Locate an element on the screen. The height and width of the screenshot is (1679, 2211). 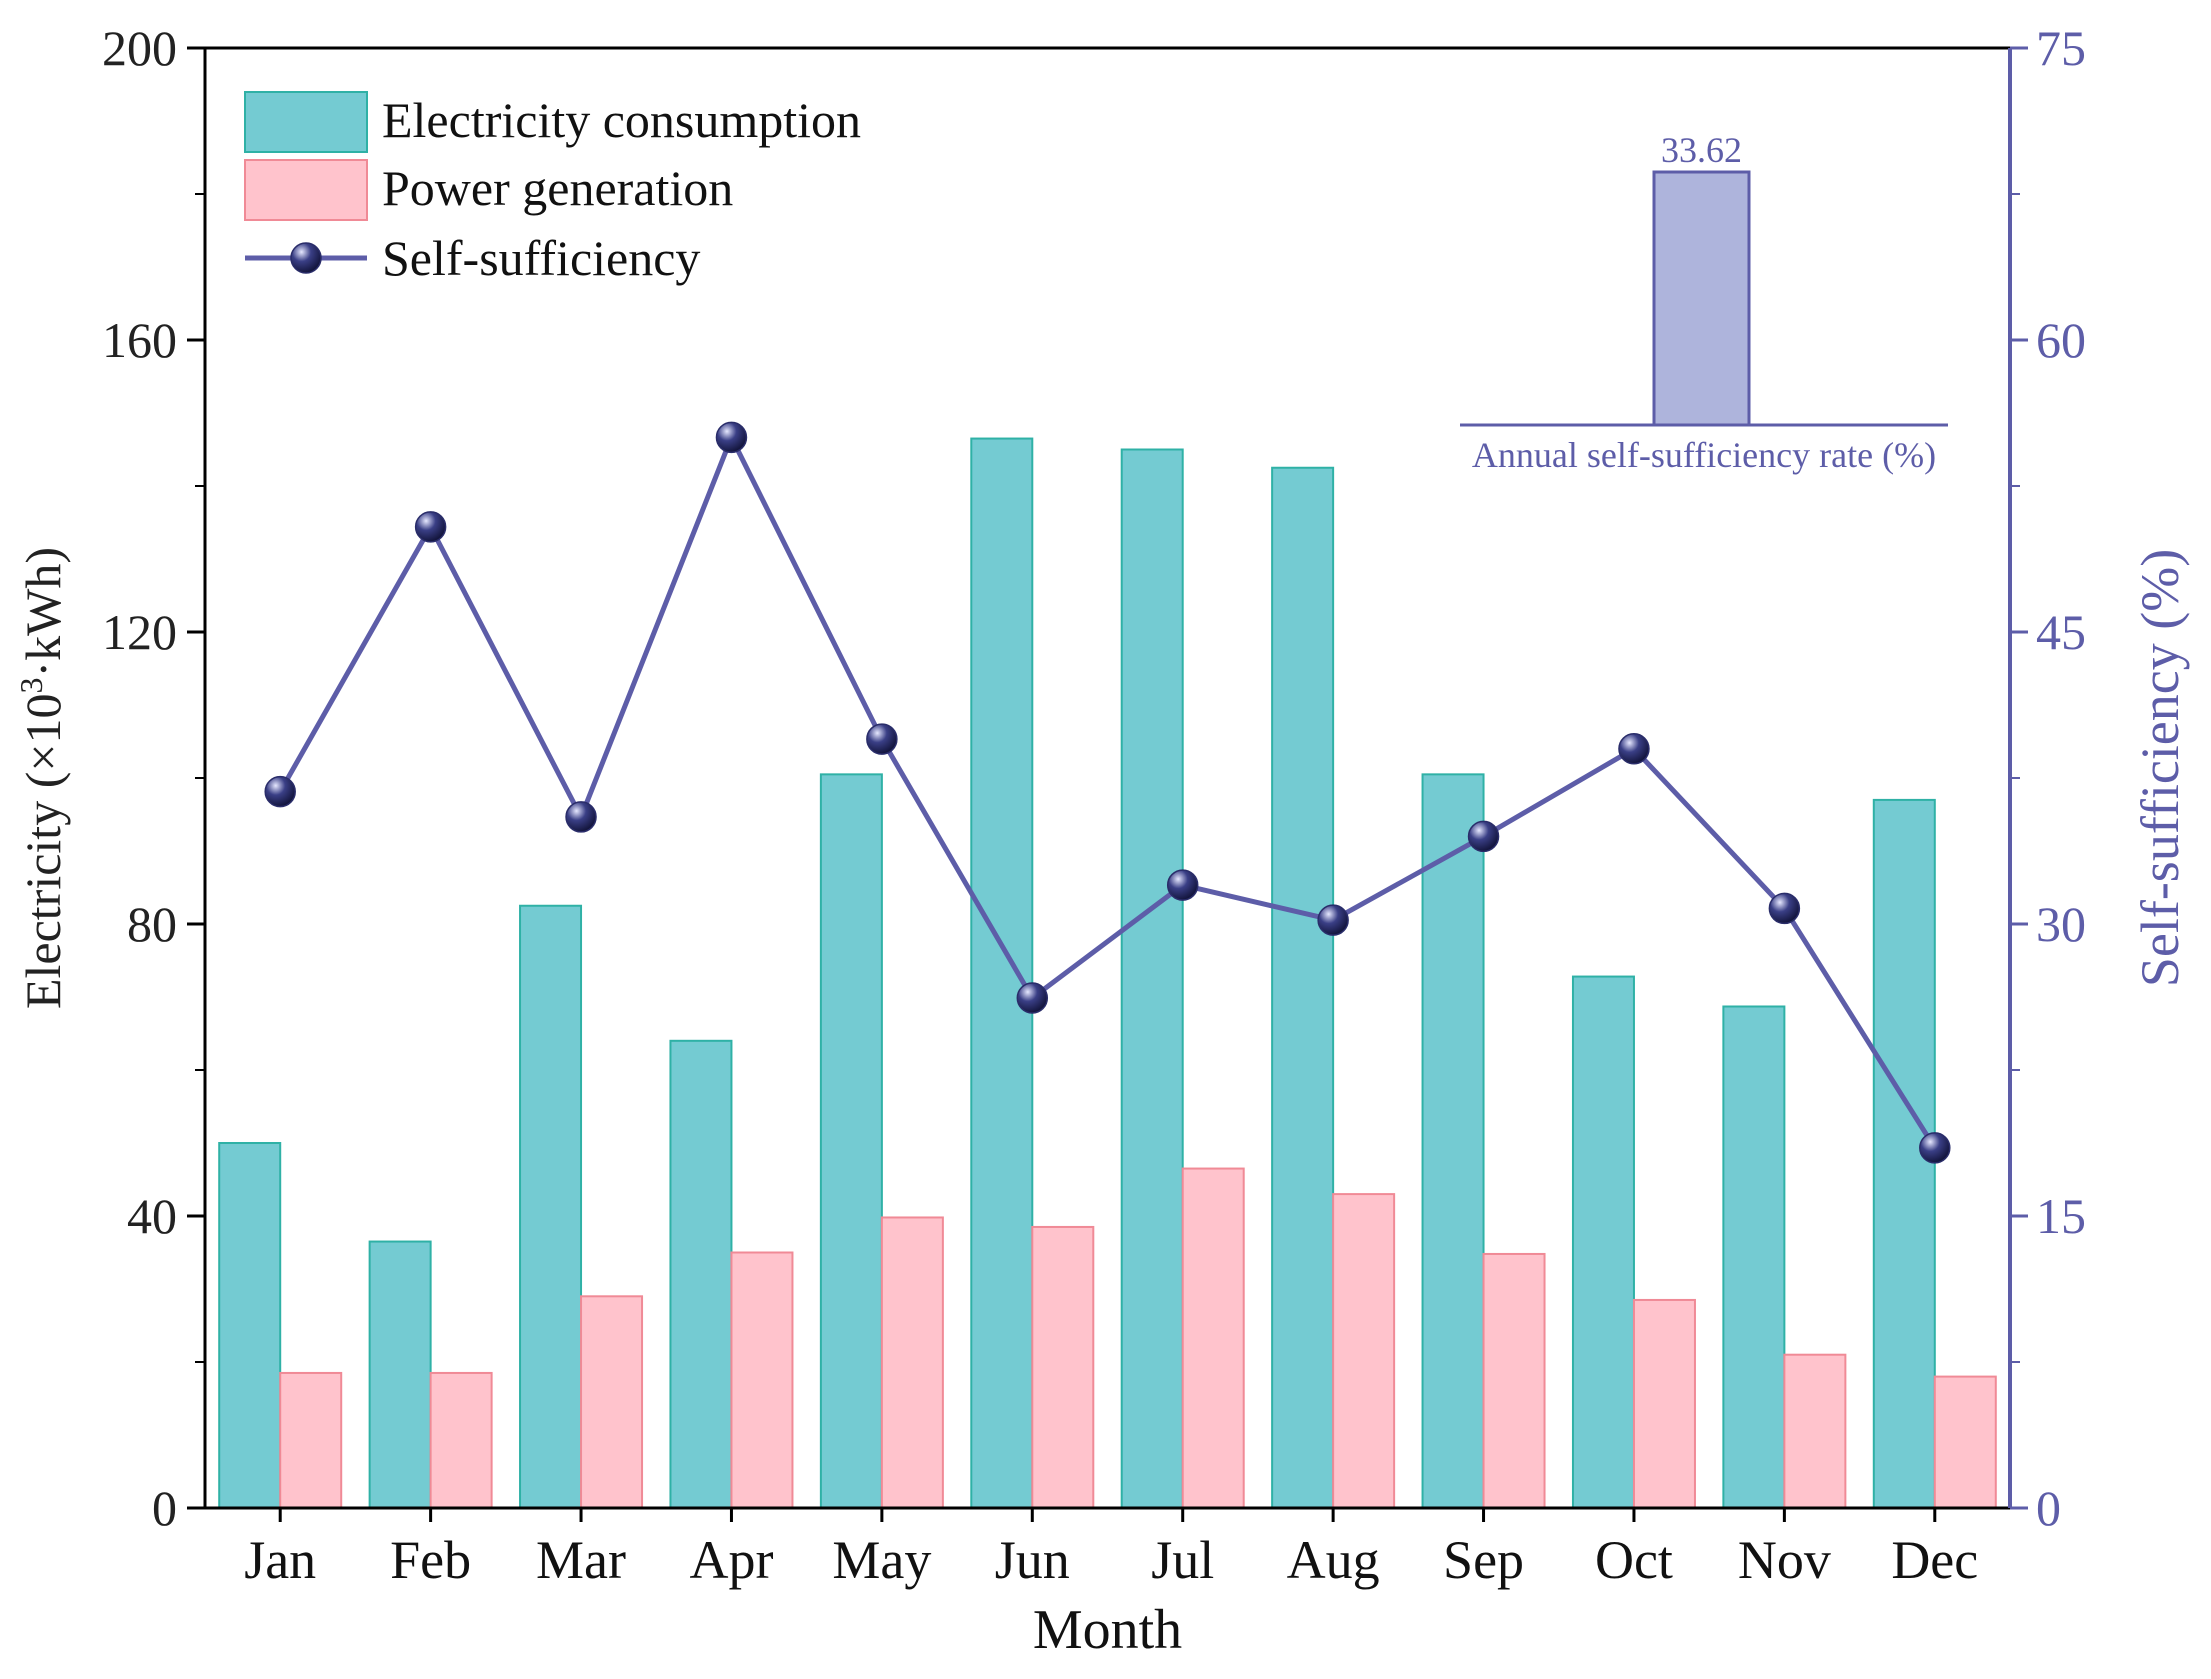
self-sufficiency-point-jul is located at coordinates (1182, 885).